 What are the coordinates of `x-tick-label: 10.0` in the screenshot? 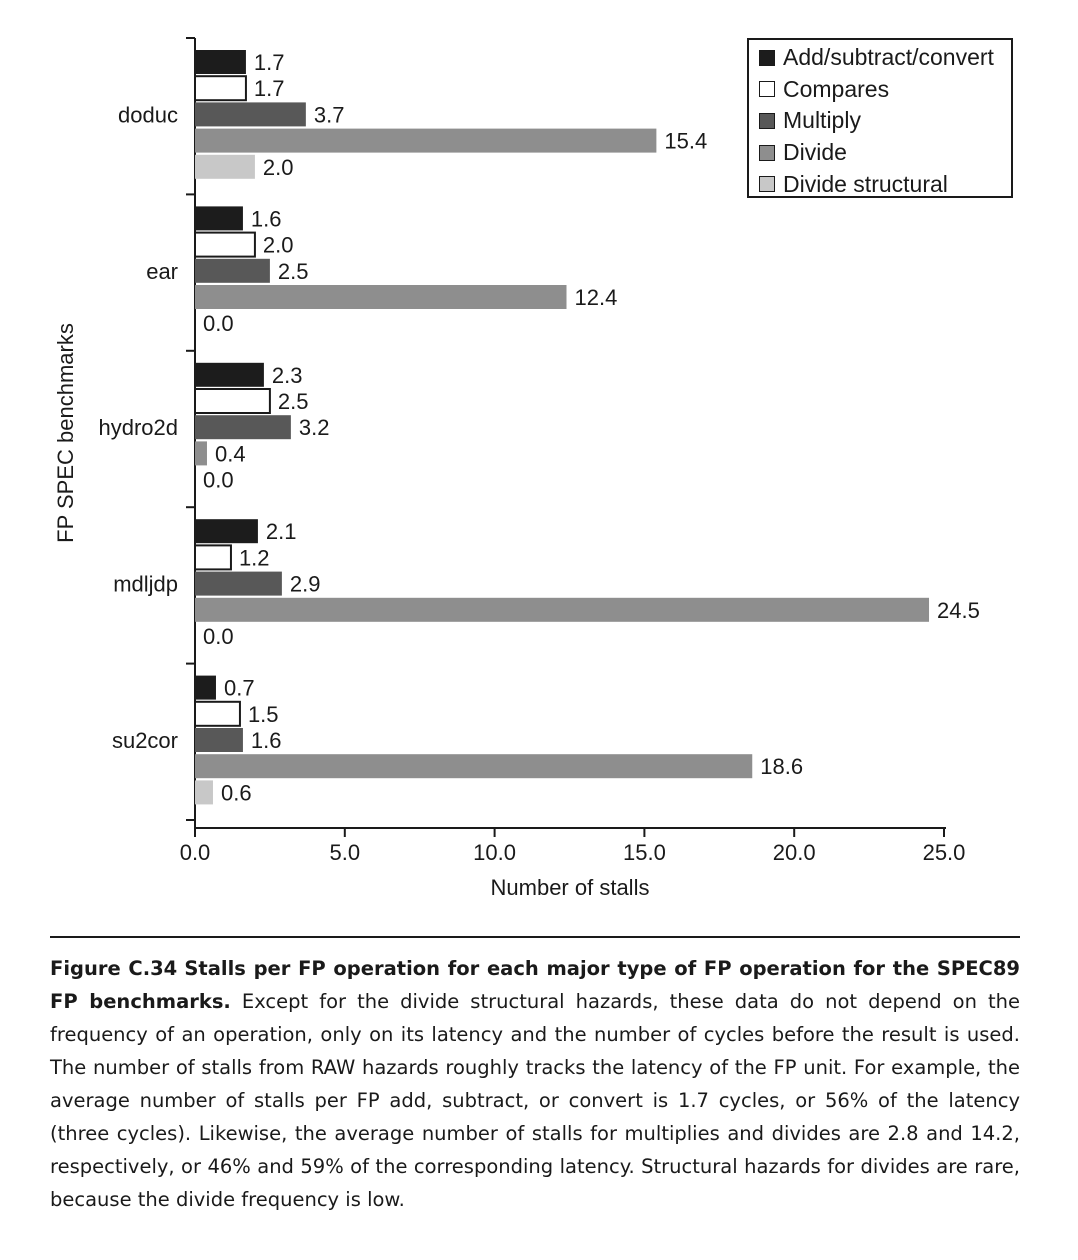 It's located at (494, 852).